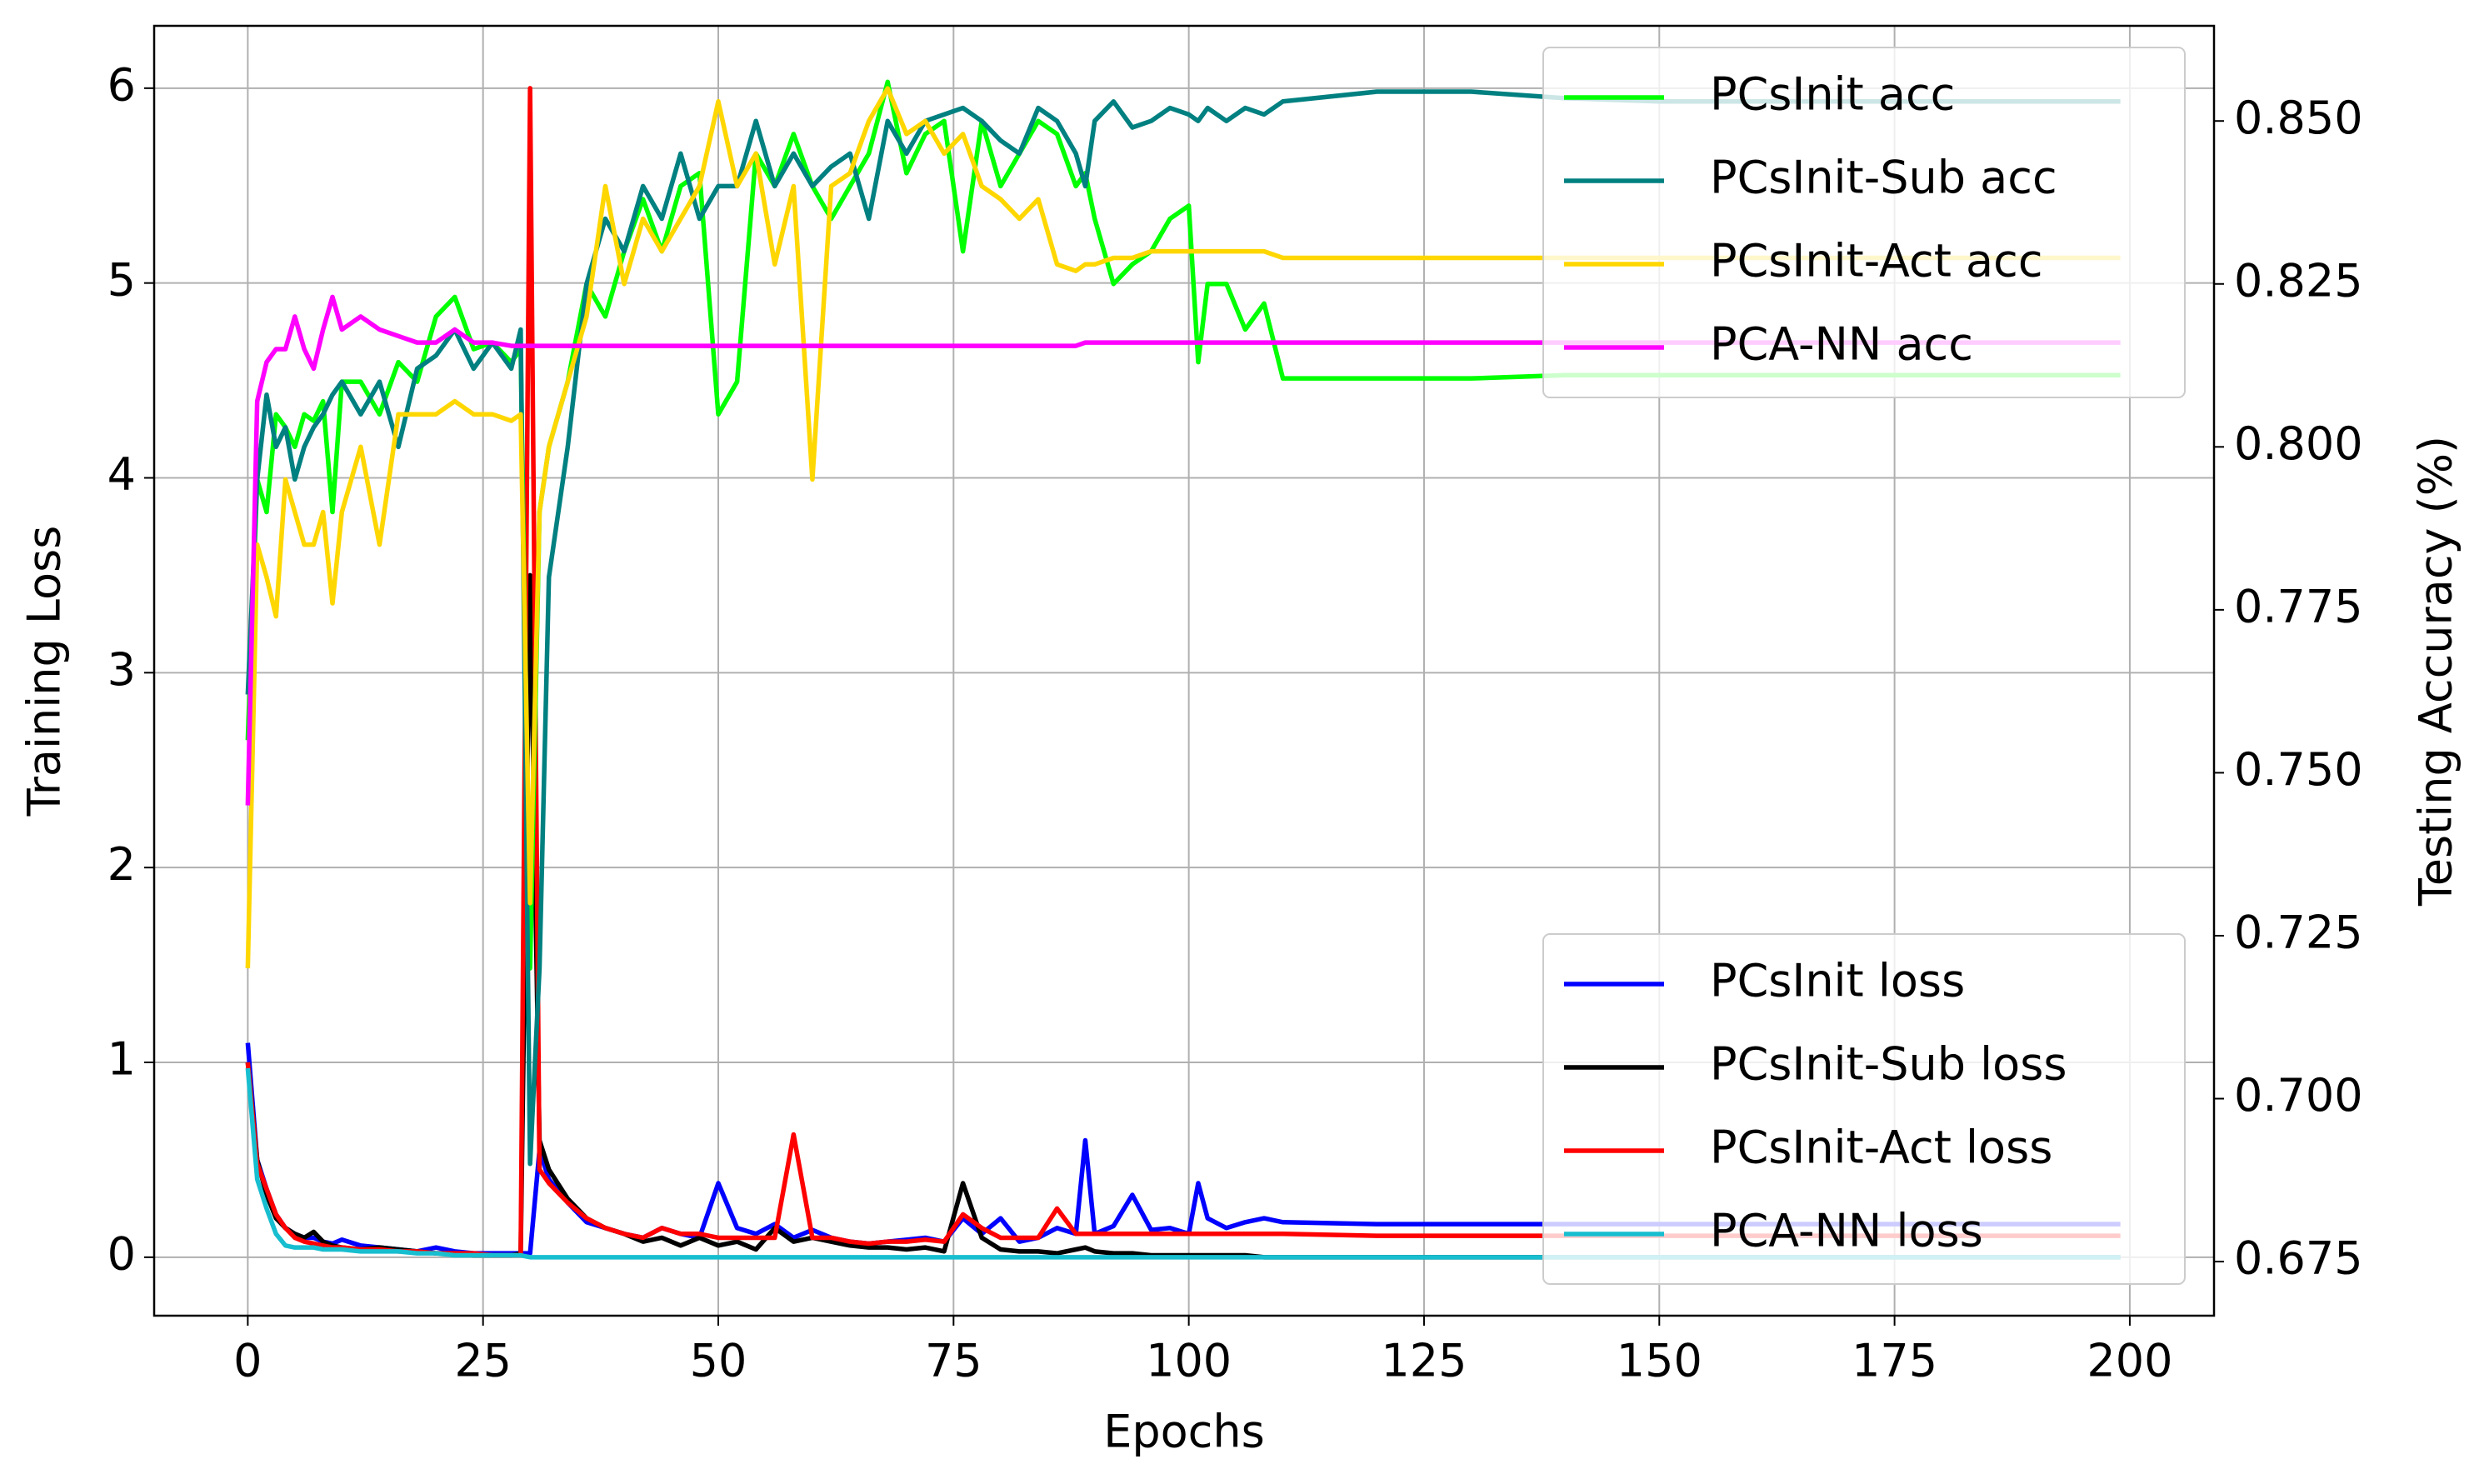 The image size is (2484, 1484). What do you see at coordinates (1424, 1361) in the screenshot?
I see `x-tick-label: 125` at bounding box center [1424, 1361].